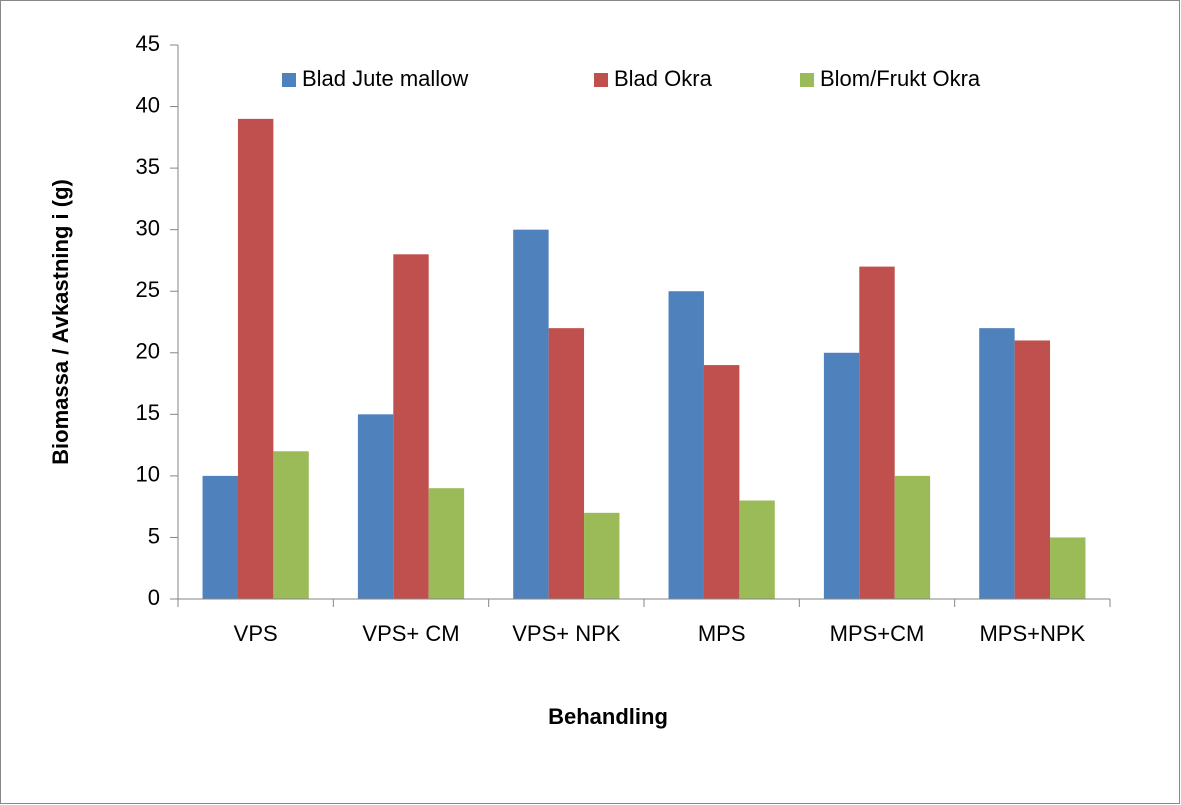 The height and width of the screenshot is (805, 1181). Describe the element at coordinates (148, 351) in the screenshot. I see `y-tick-label: 20` at that location.